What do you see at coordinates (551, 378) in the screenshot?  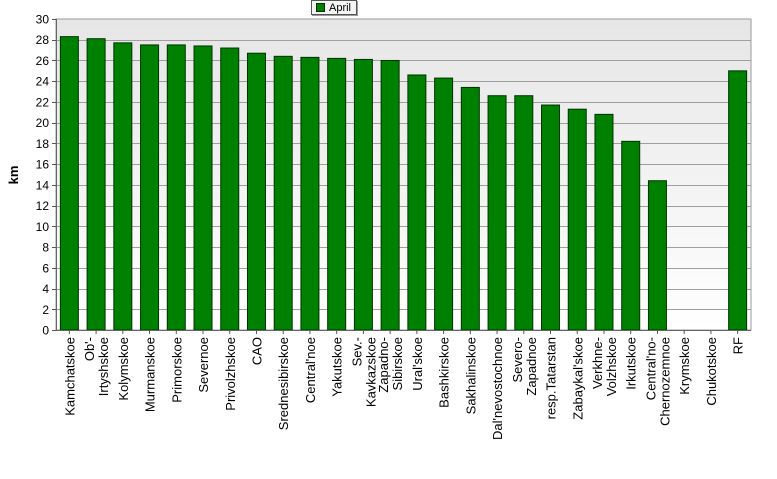 I see `x-tick-label: resp.Tatarstan` at bounding box center [551, 378].